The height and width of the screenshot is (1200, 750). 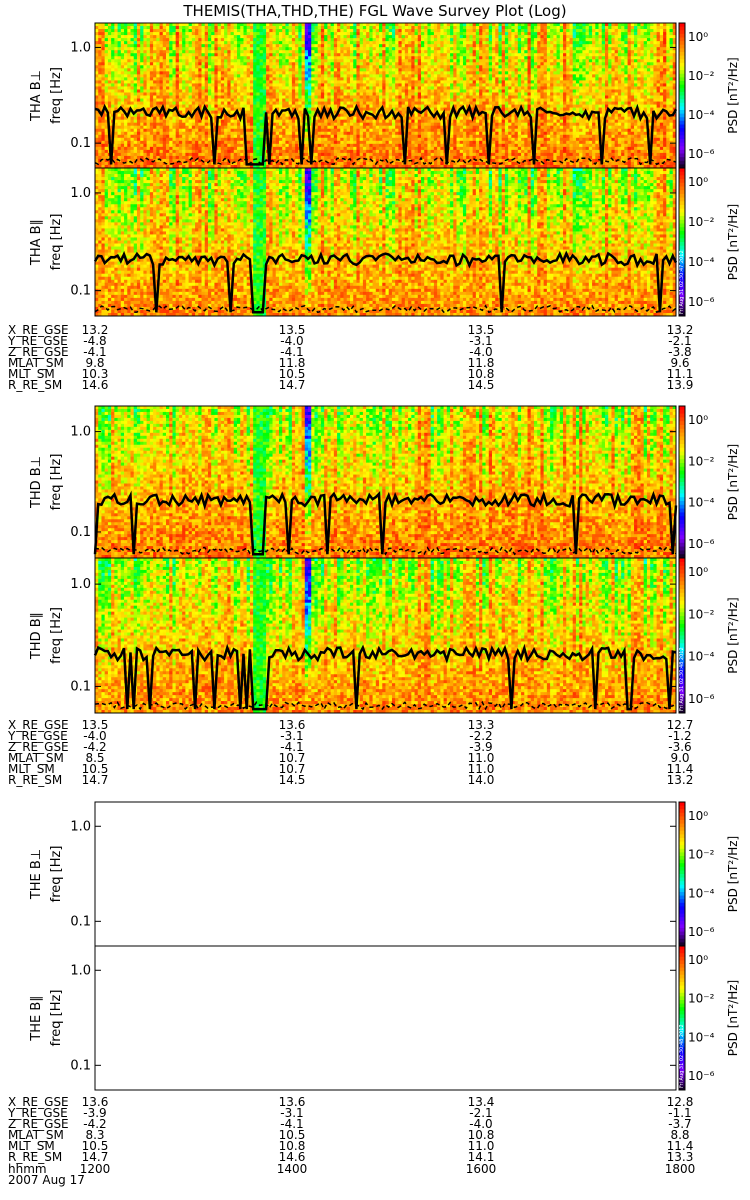 What do you see at coordinates (36, 482) in the screenshot?
I see `panel-label: THD B⊥` at bounding box center [36, 482].